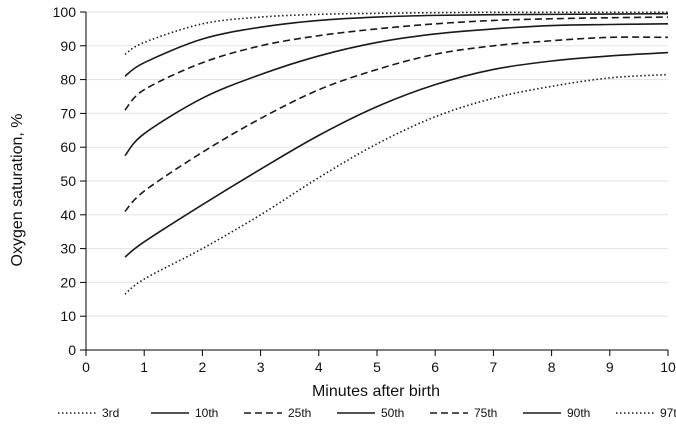 This screenshot has width=676, height=424. Describe the element at coordinates (65, 12) in the screenshot. I see `y-tick-label: 100` at that location.